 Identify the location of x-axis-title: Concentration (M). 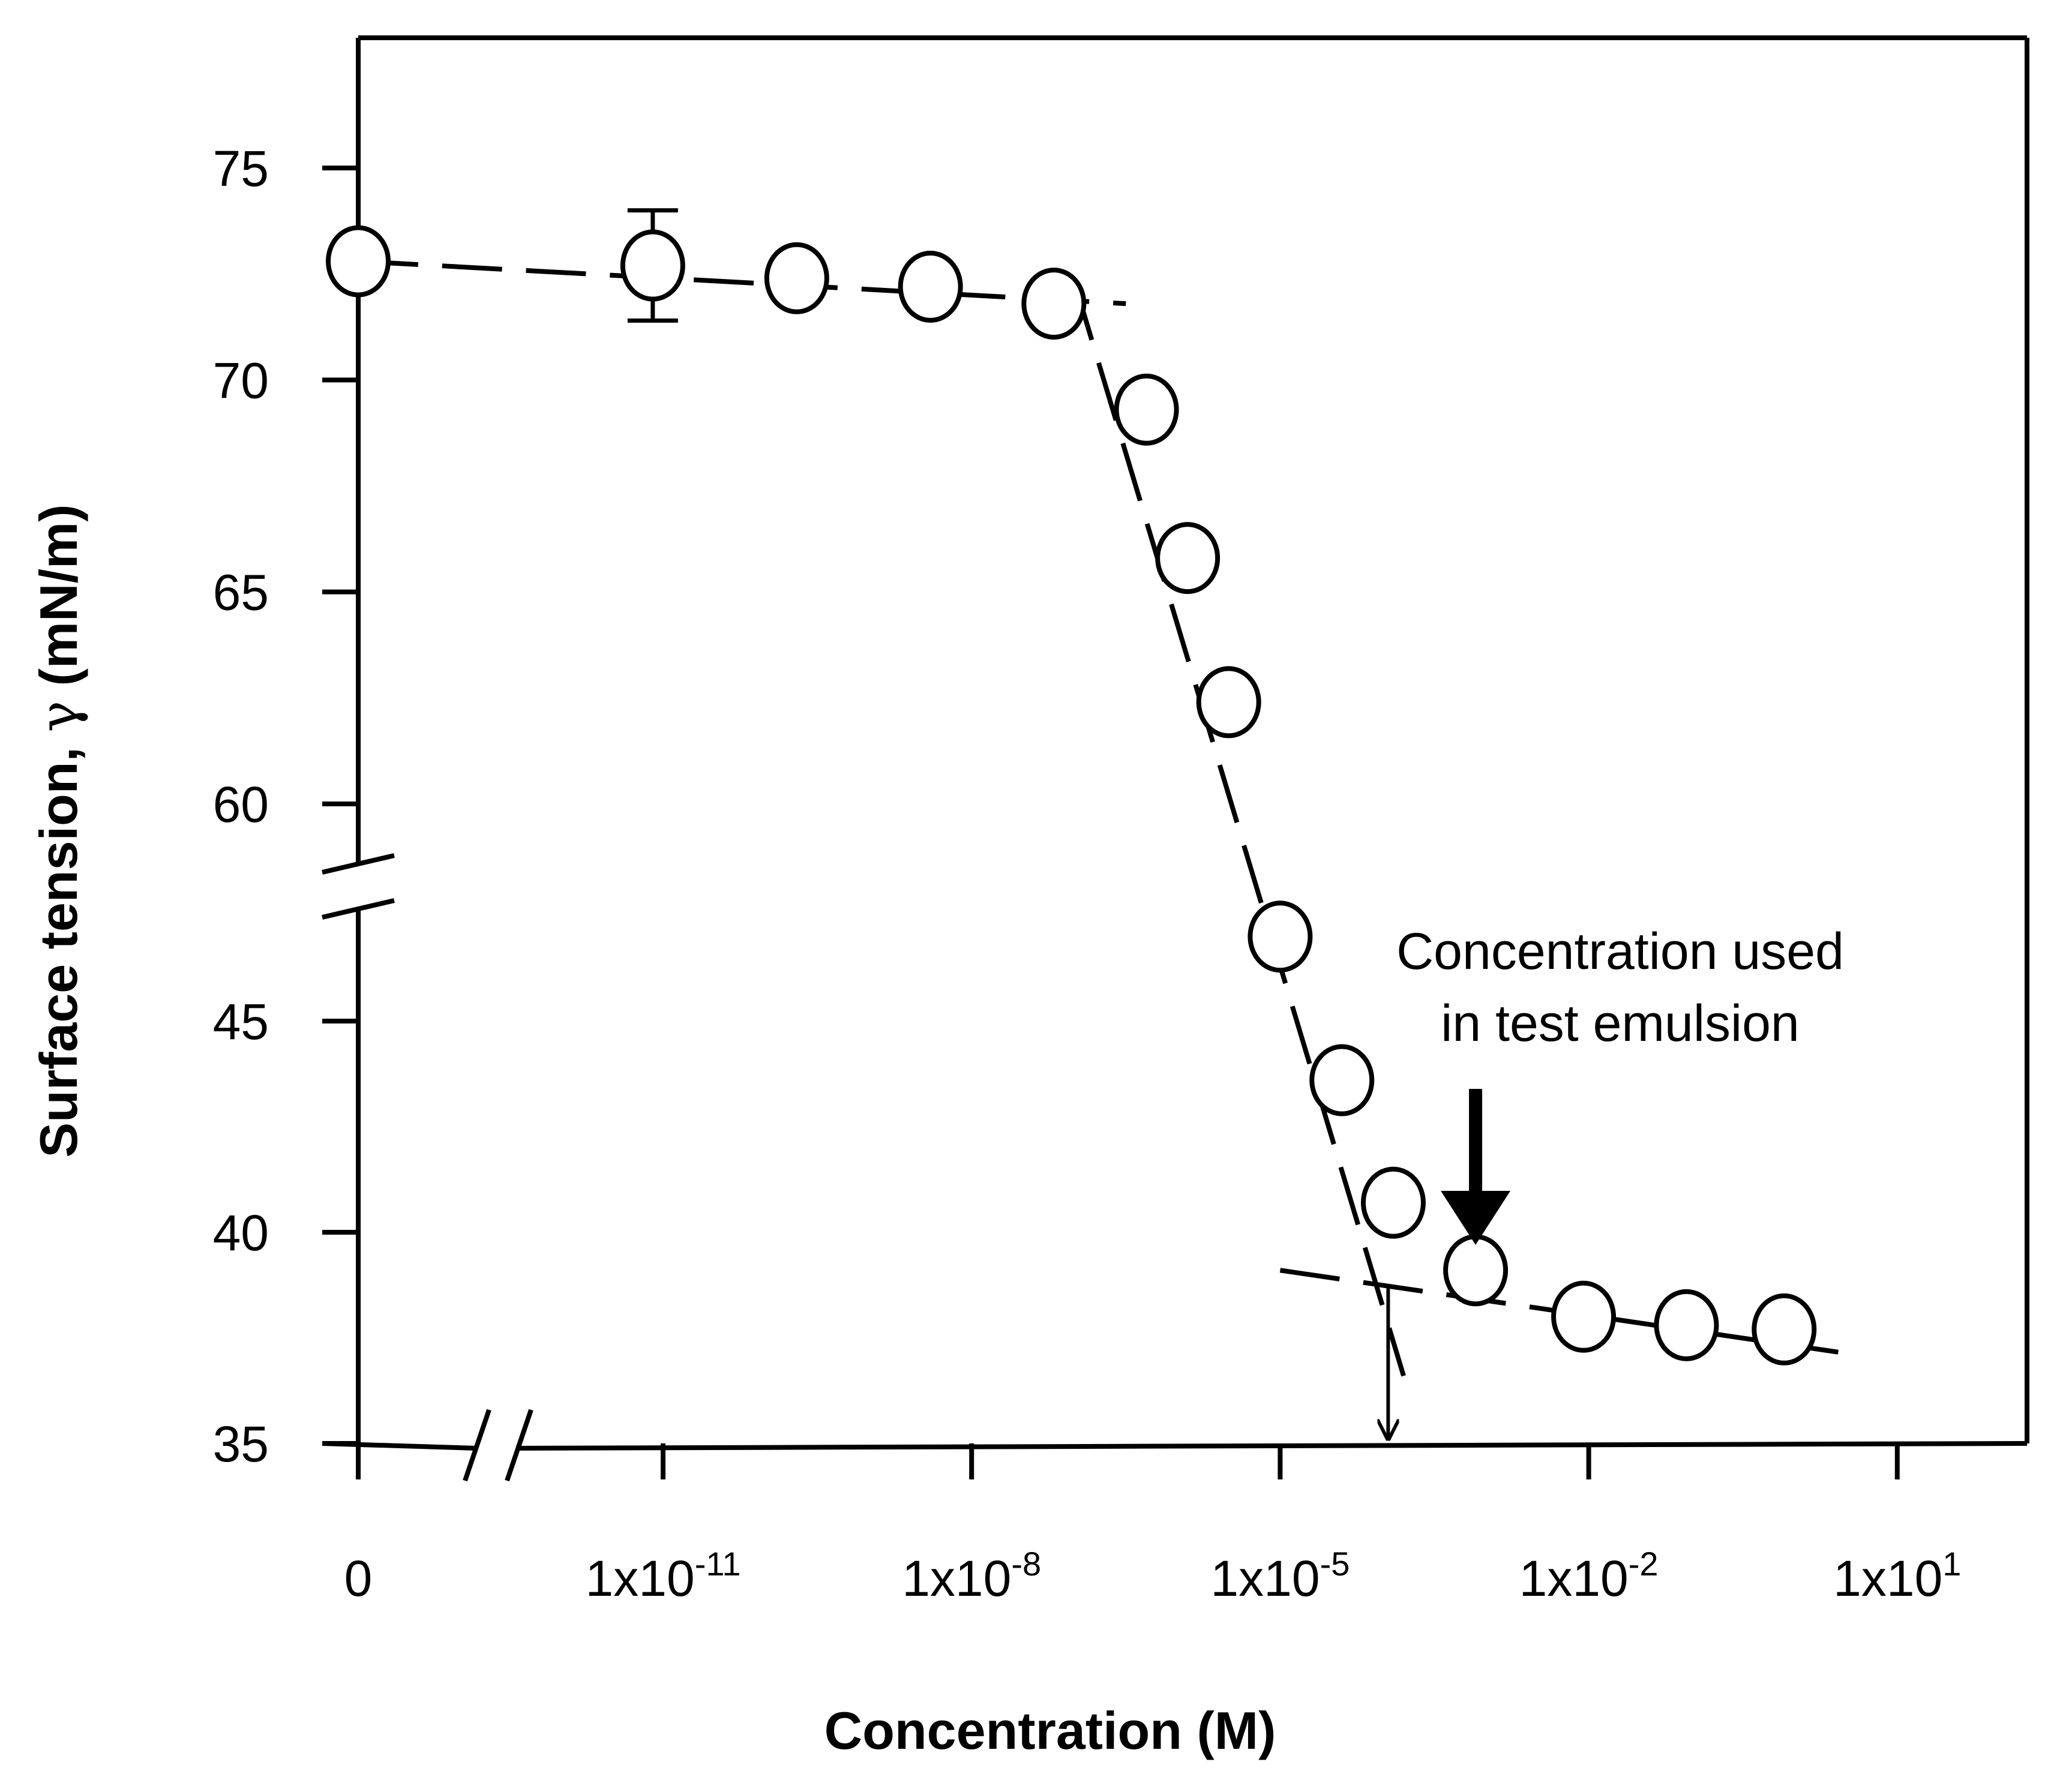
(1050, 1730).